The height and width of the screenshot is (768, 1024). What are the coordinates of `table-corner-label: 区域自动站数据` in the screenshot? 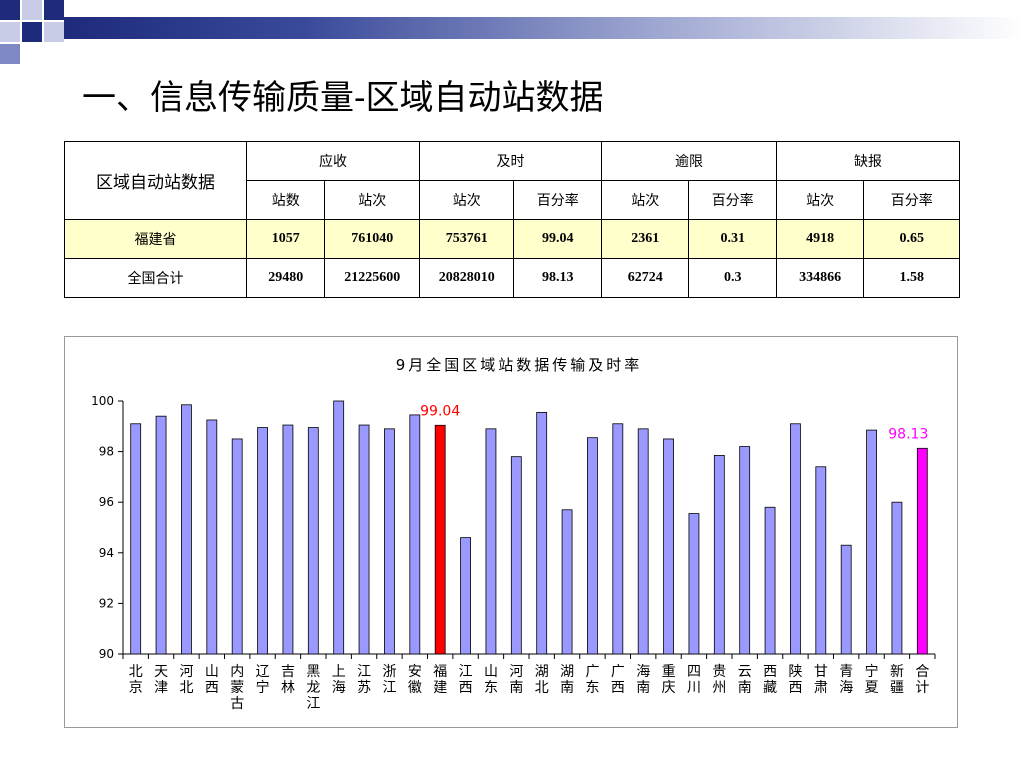 It's located at (155, 180).